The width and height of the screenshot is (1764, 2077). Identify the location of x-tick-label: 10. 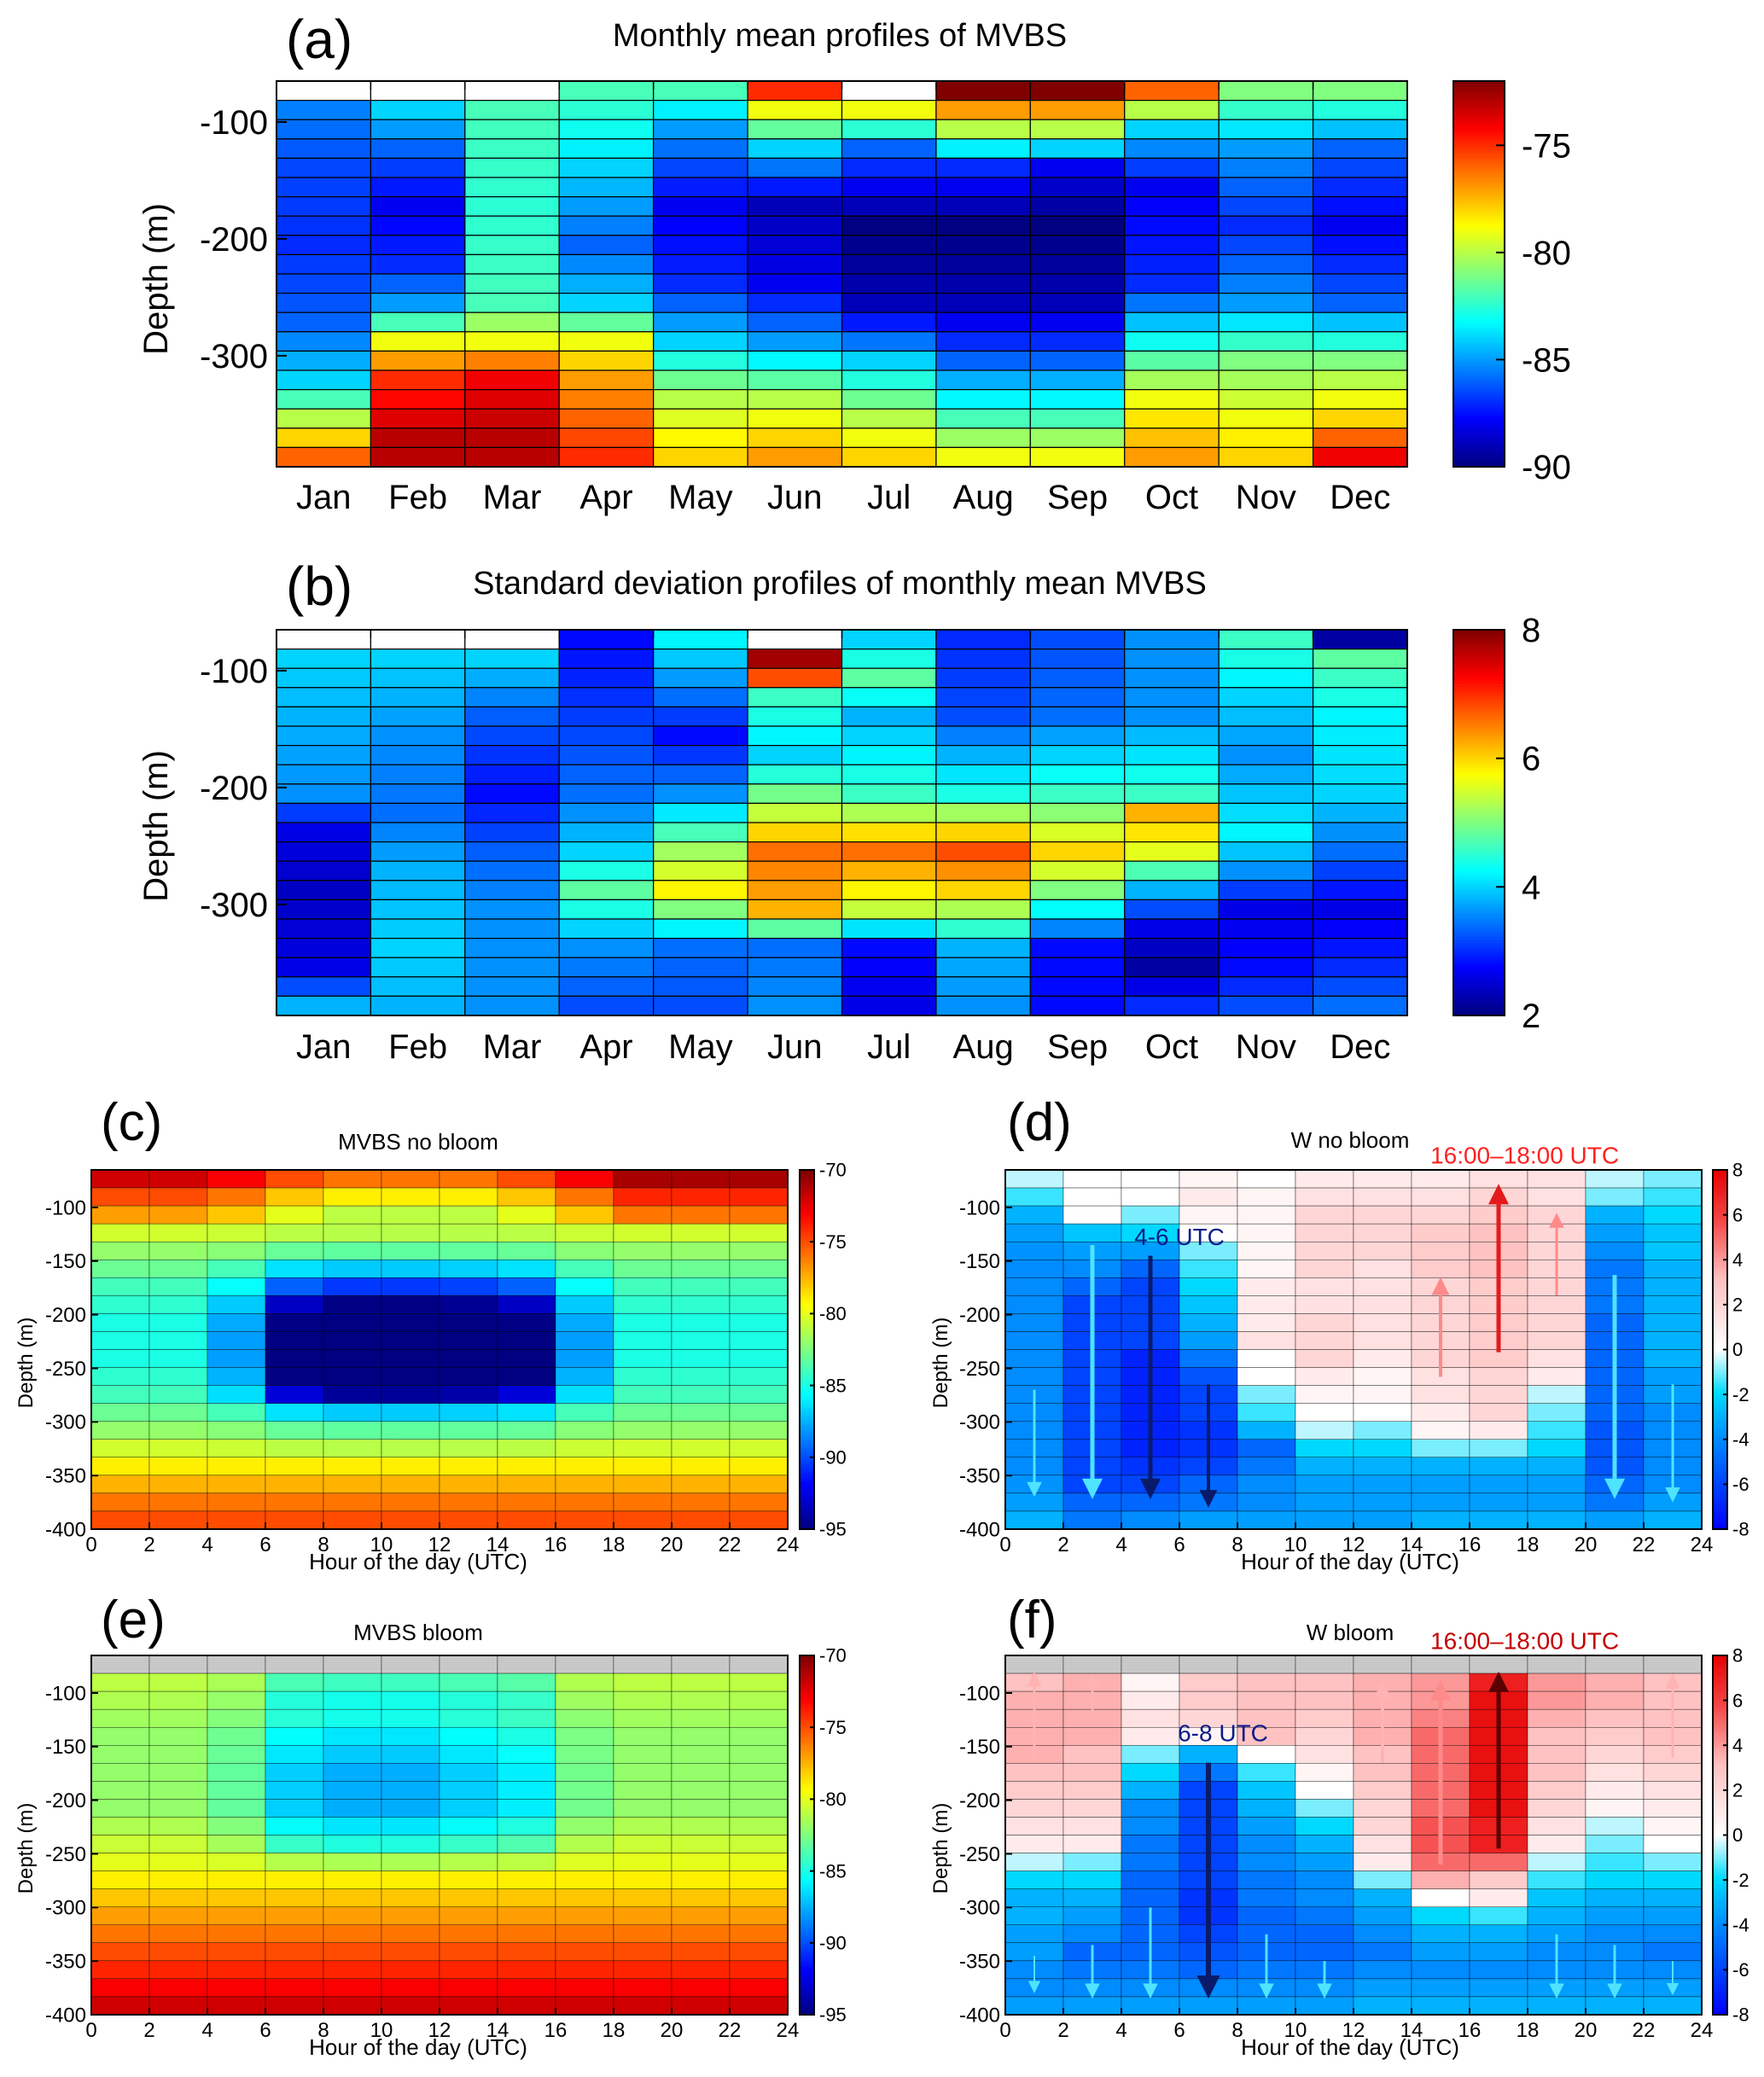
(1296, 2030).